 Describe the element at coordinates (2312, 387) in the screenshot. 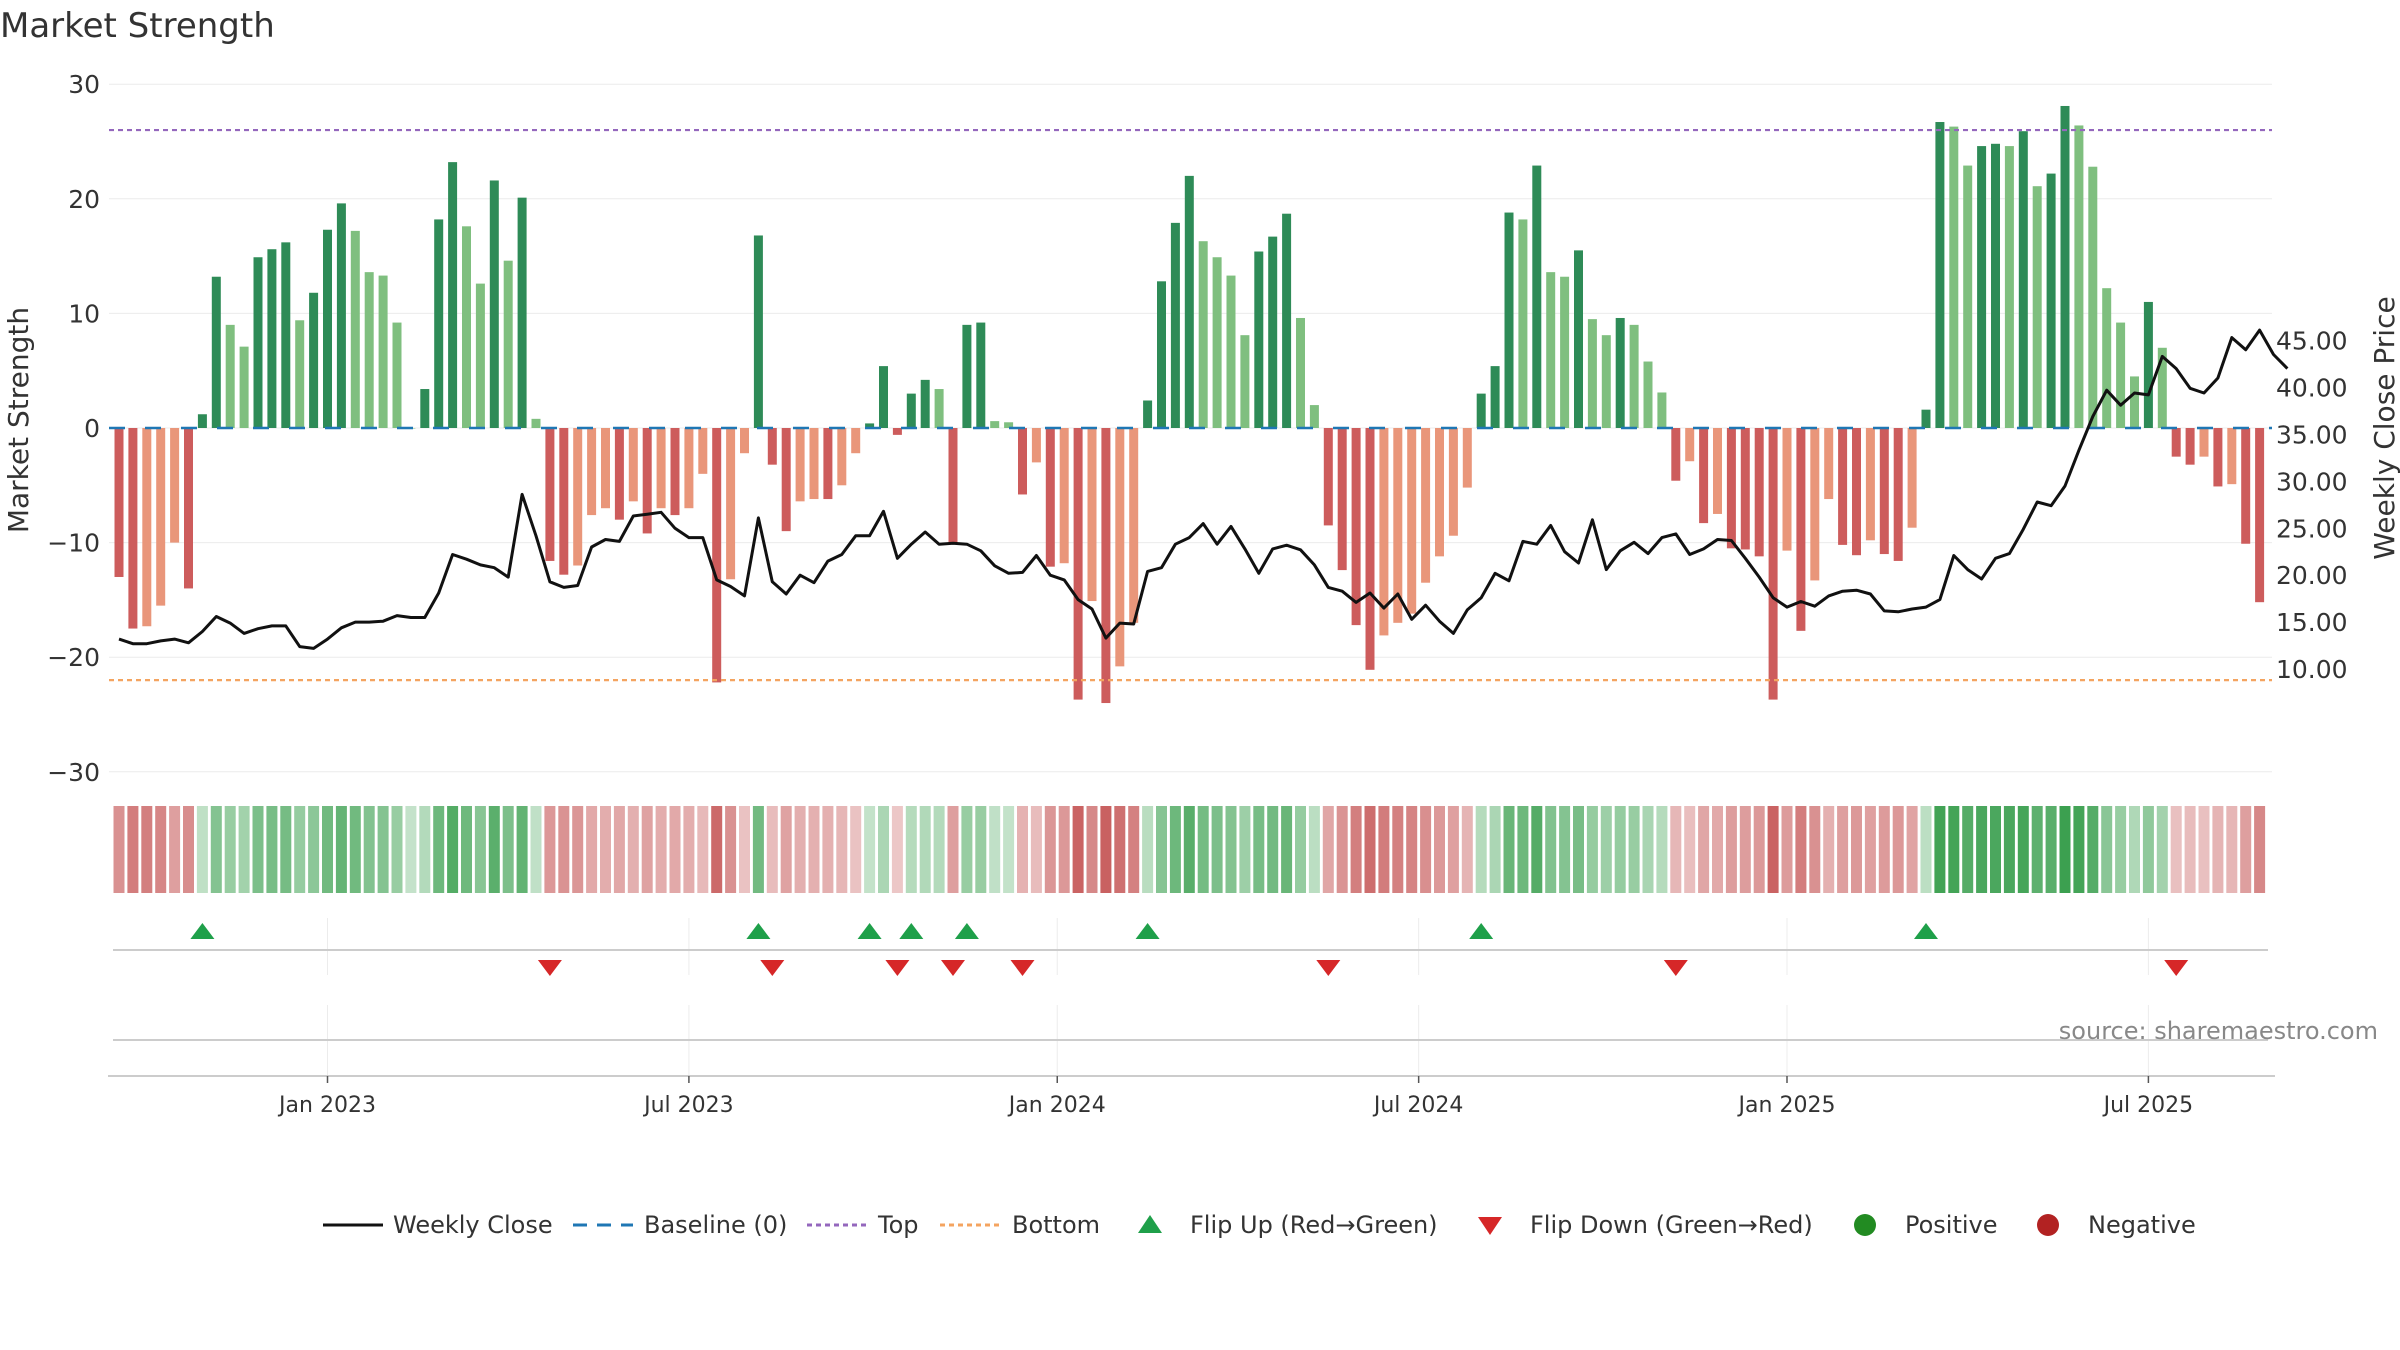

I see `right-tick-label: 40.00` at that location.